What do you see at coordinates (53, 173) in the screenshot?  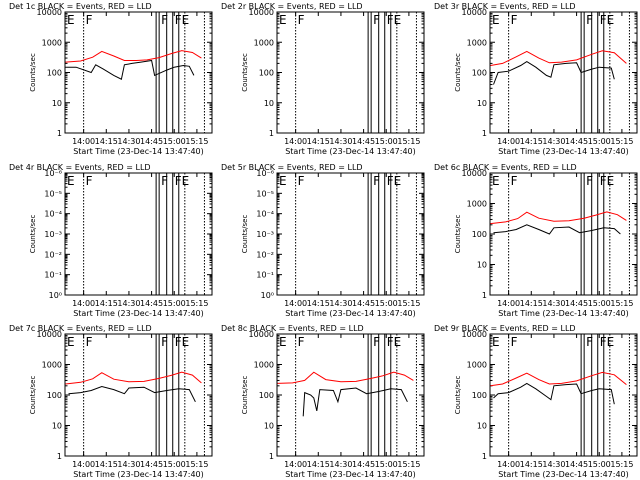 I see `y-tick-label: 10⁻⁶` at bounding box center [53, 173].